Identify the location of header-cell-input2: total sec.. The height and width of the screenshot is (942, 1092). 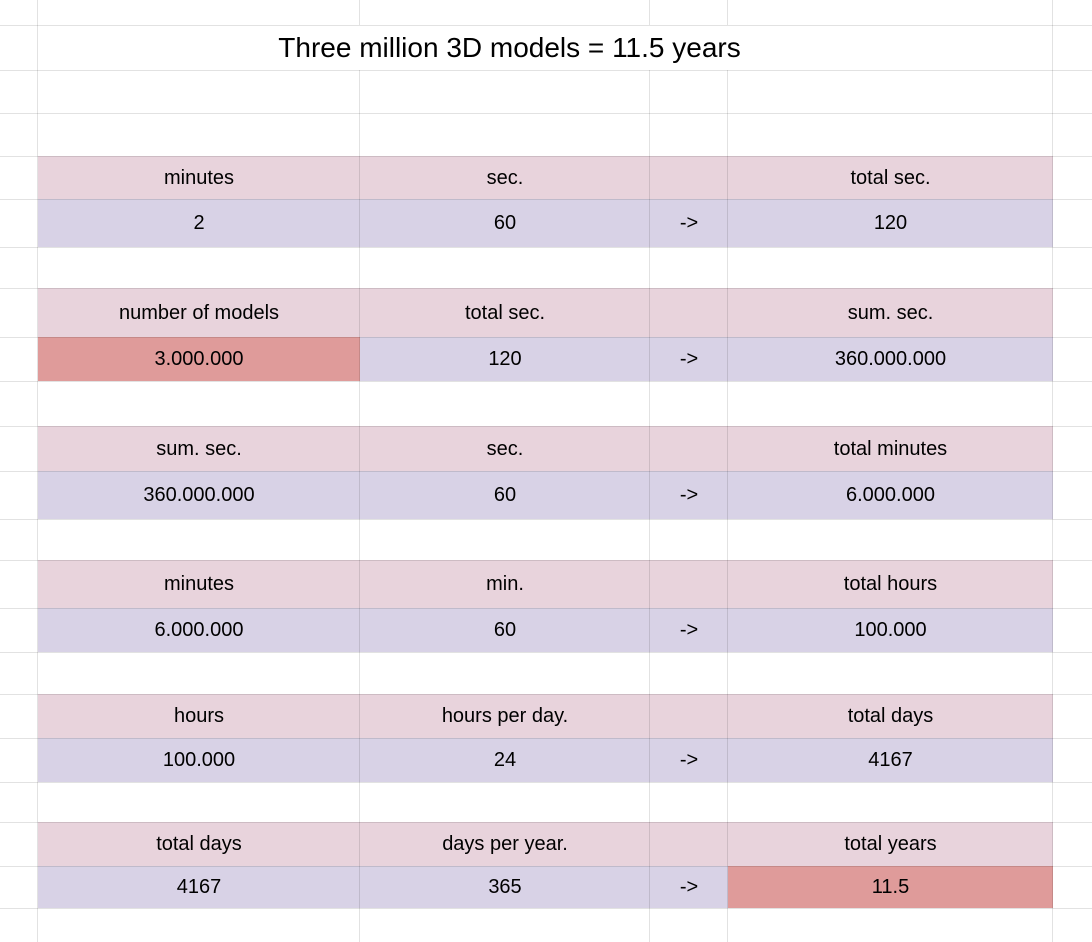
(505, 312).